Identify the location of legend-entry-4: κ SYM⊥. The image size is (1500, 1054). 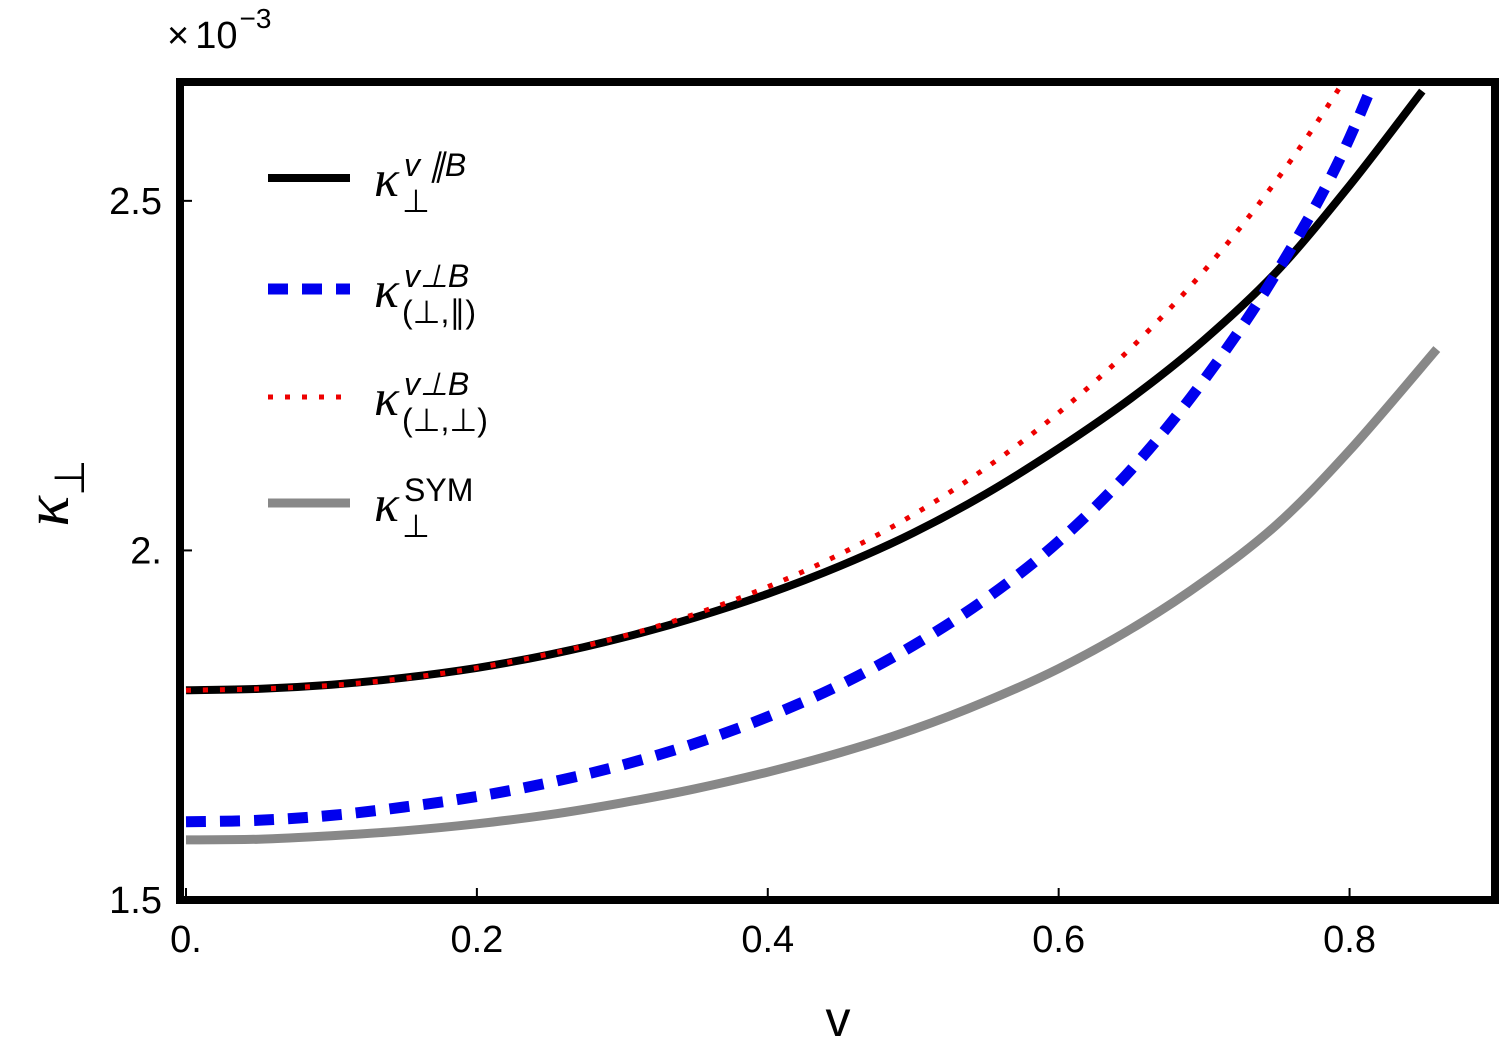
(423, 508).